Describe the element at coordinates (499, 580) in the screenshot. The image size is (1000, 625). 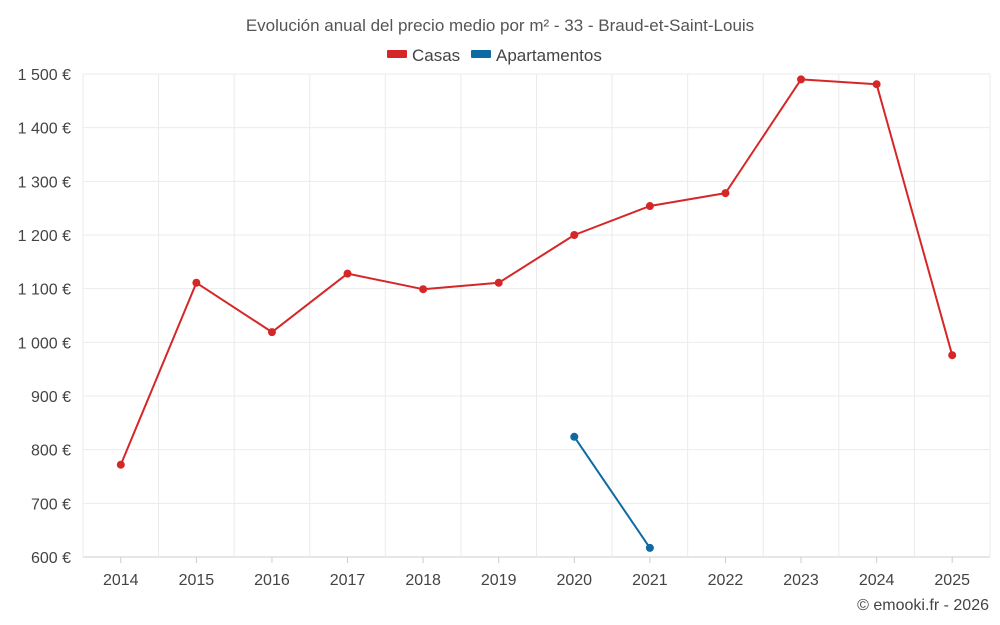
I see `x-tick-label: 2019` at that location.